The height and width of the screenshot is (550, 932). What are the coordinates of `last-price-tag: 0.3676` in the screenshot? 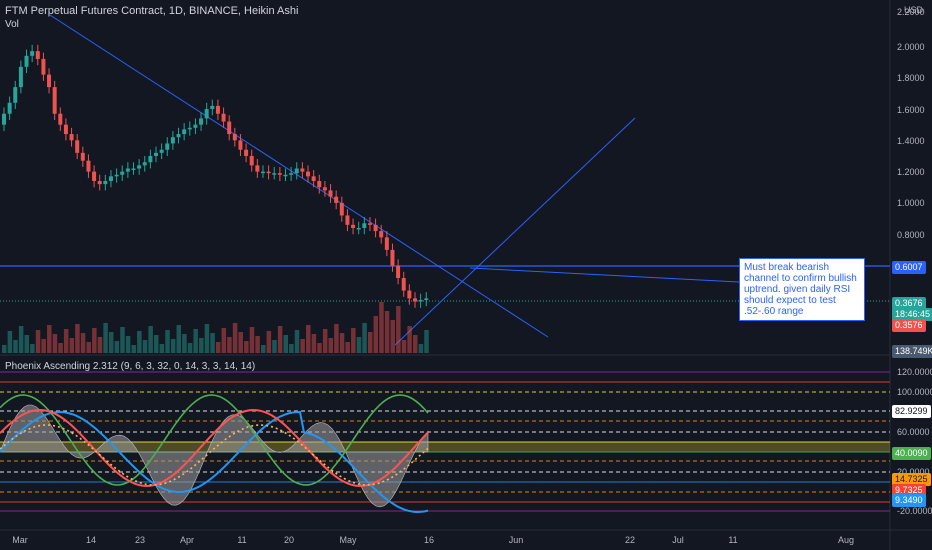 It's located at (909, 303).